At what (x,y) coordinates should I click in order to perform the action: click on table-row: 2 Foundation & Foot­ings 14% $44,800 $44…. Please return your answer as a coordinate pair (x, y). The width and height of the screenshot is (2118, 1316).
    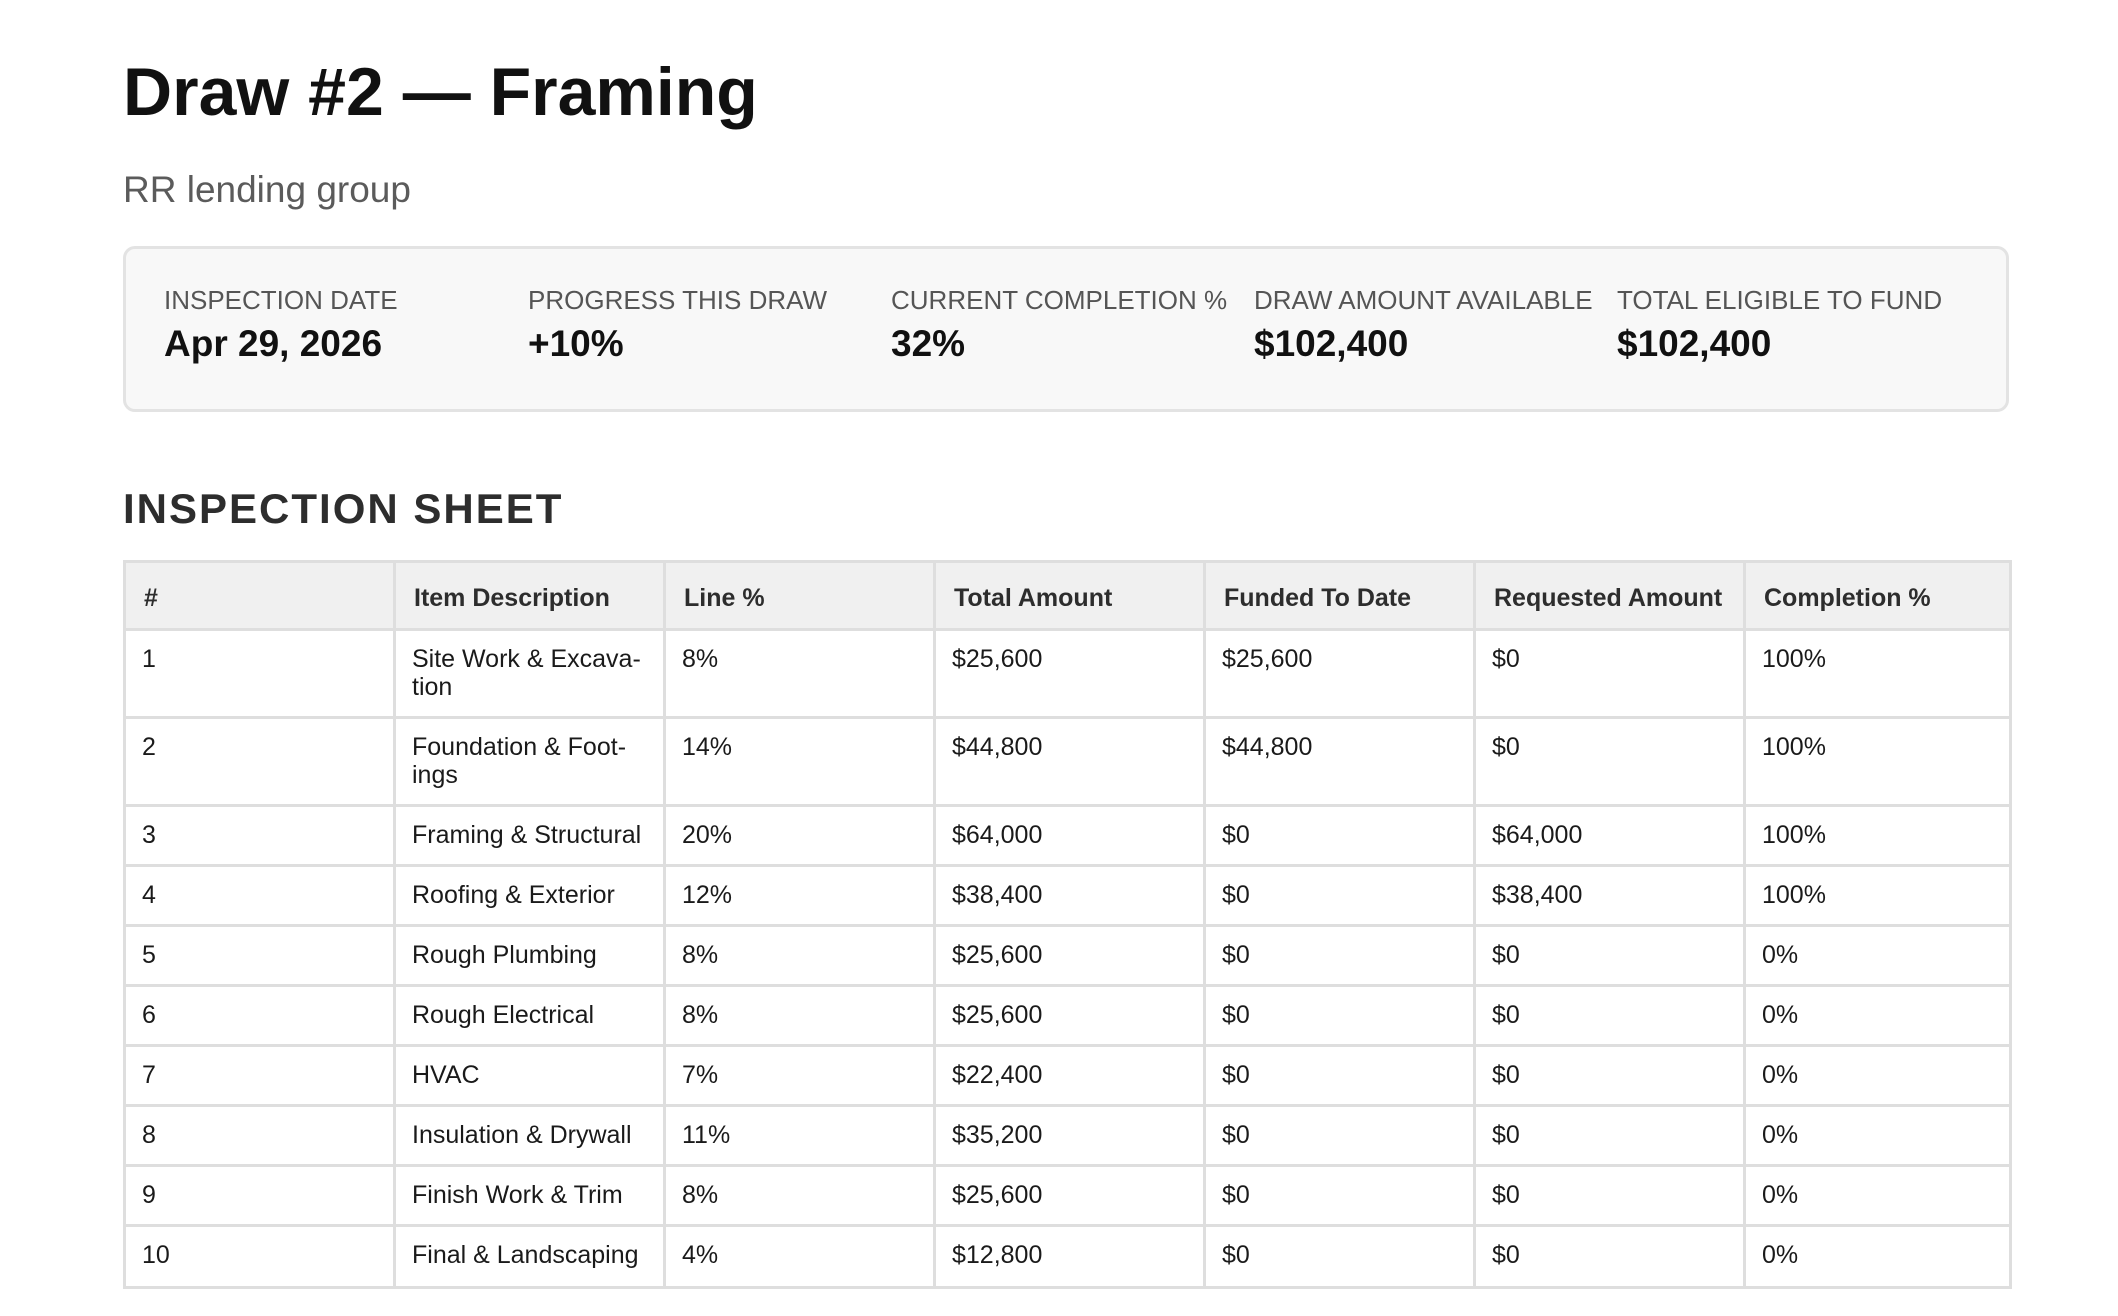
    Looking at the image, I should click on (1067, 761).